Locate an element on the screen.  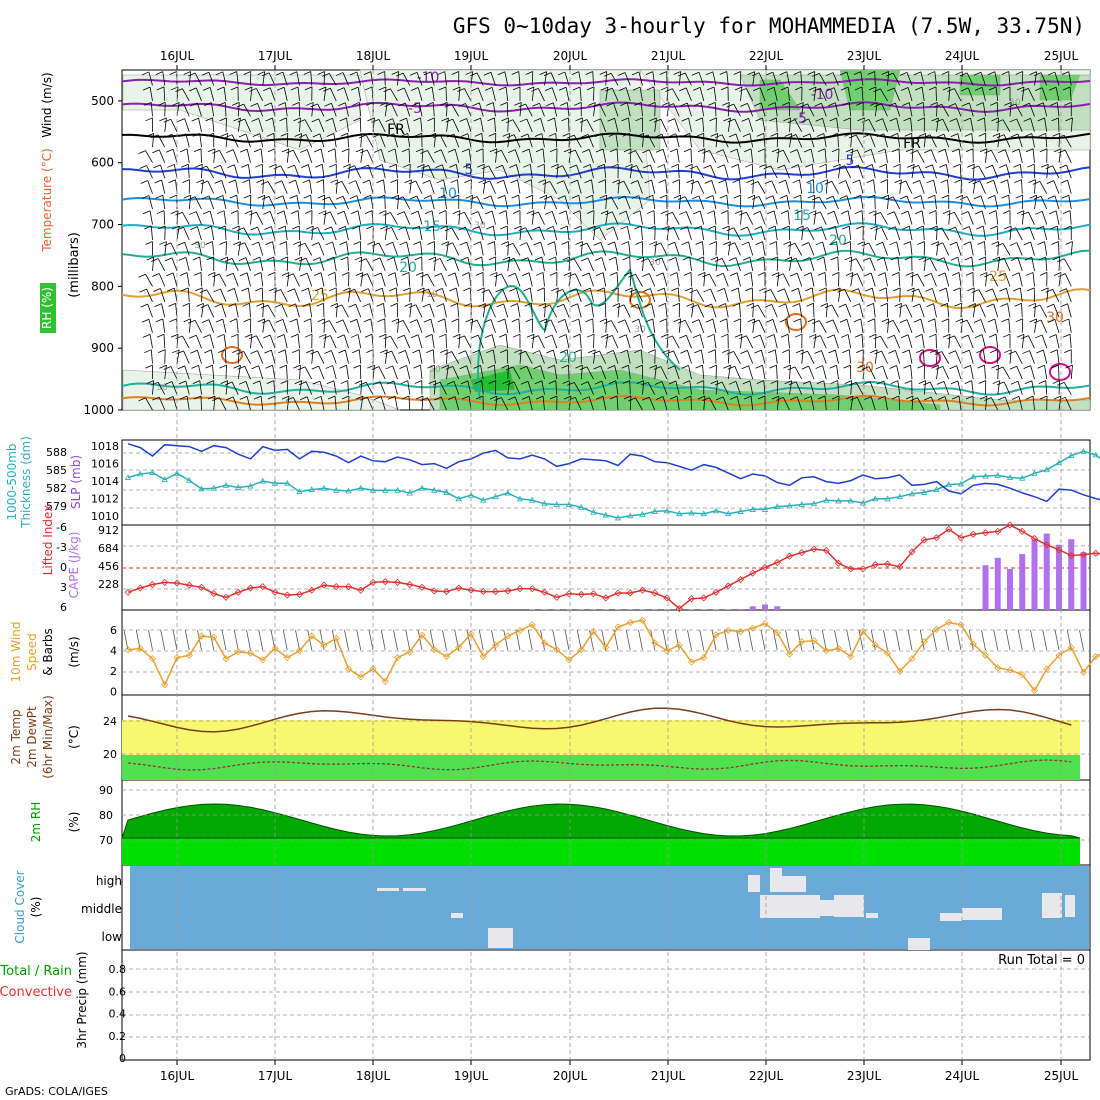
slp-tick: 1012 is located at coordinates (105, 499).